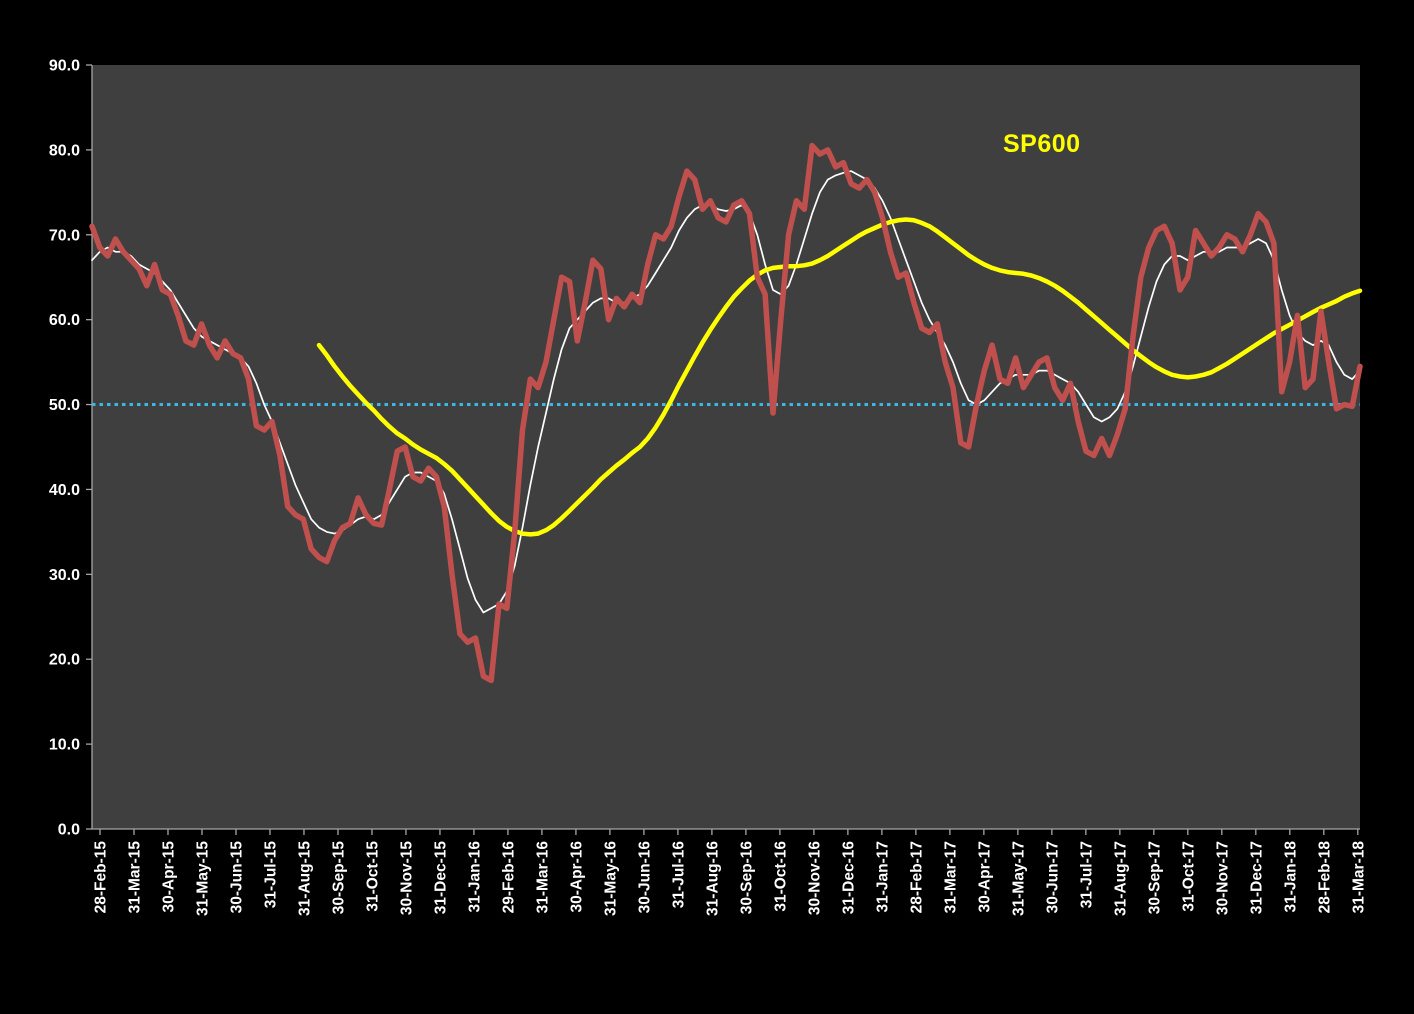 The width and height of the screenshot is (1414, 1014). I want to click on x-tick-label: 31-Oct-15, so click(372, 876).